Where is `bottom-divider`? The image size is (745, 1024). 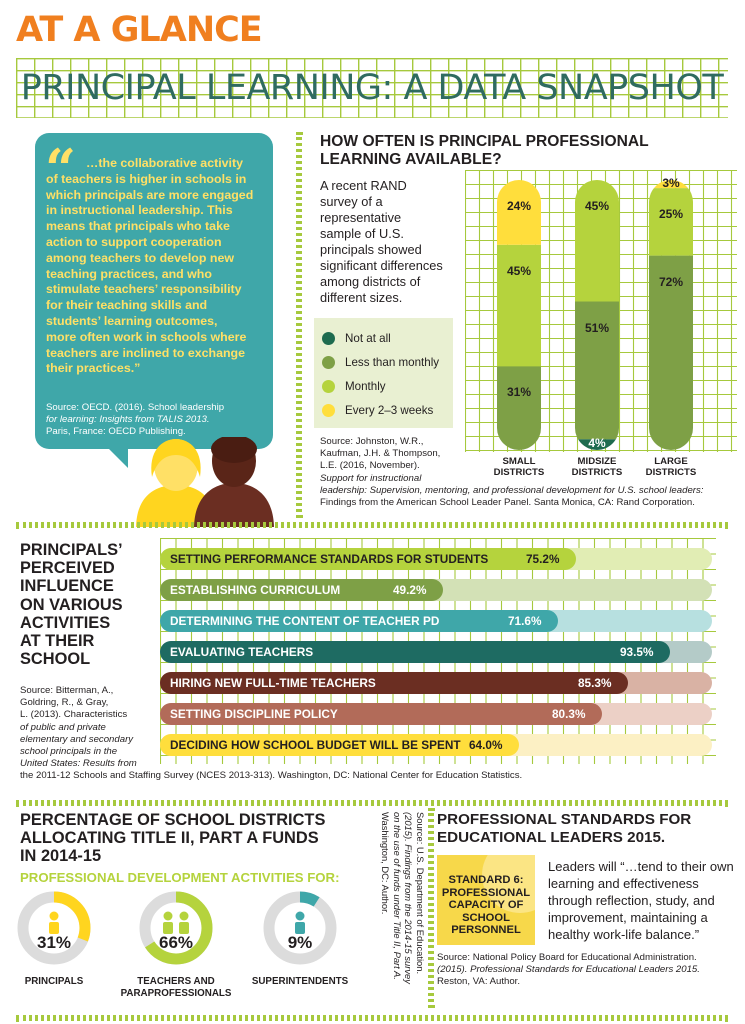 bottom-divider is located at coordinates (372, 1018).